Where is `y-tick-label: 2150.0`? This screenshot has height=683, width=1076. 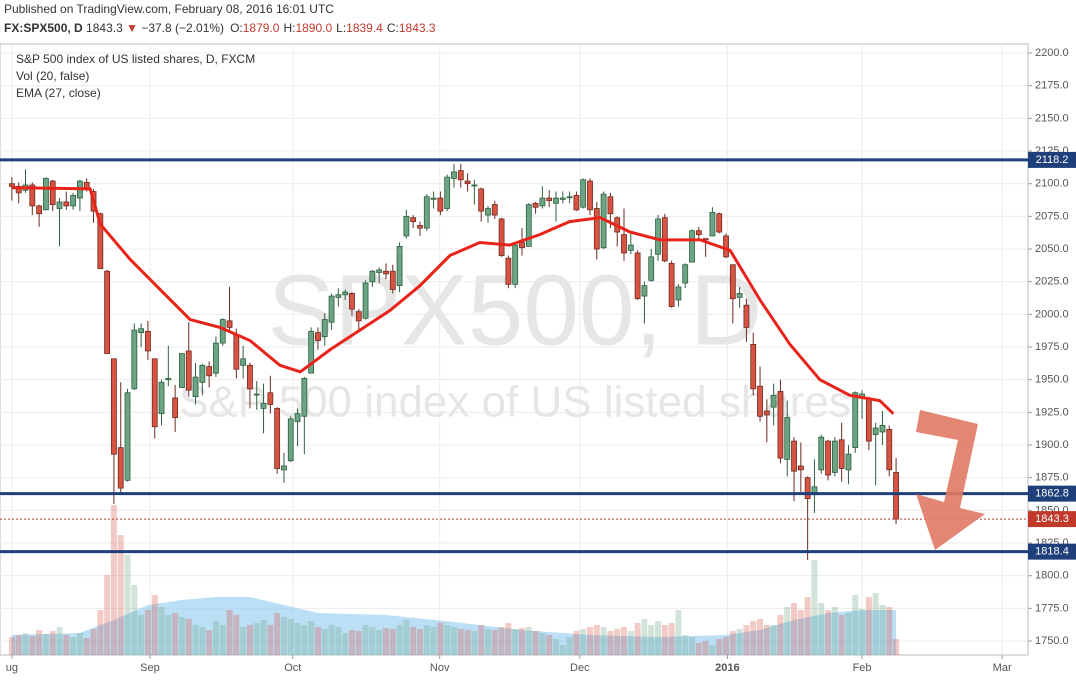
y-tick-label: 2150.0 is located at coordinates (1052, 118).